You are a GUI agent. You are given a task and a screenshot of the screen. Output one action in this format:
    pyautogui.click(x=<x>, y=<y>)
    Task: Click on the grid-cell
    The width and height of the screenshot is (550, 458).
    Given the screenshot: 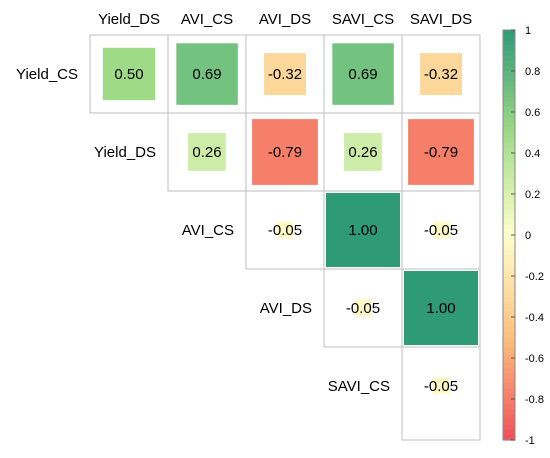 What is the action you would take?
    pyautogui.click(x=441, y=393)
    